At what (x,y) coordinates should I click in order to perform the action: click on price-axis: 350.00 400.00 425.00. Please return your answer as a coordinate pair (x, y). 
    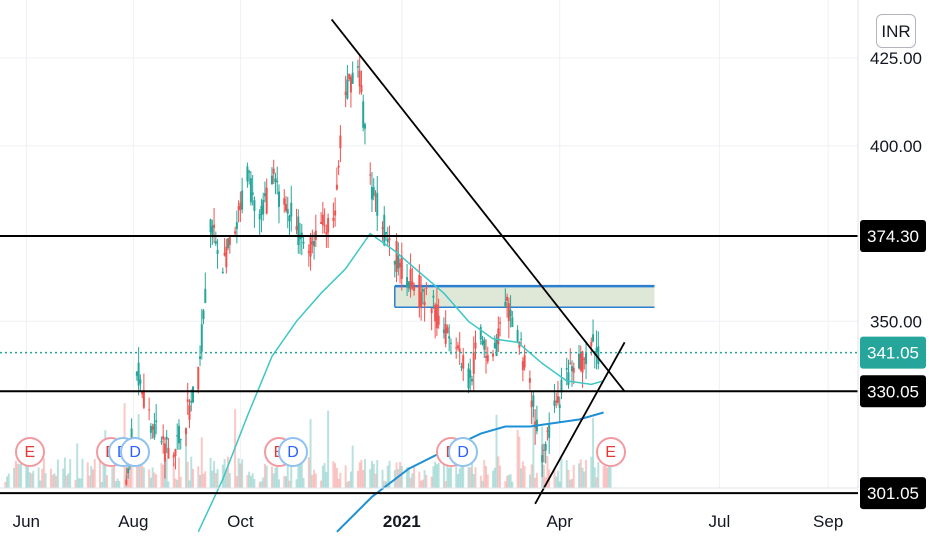
    Looking at the image, I should click on (894, 275).